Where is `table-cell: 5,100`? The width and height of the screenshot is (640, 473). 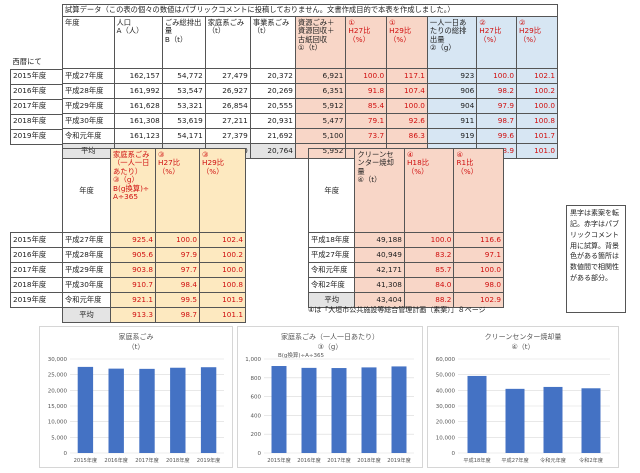
table-cell: 5,100 is located at coordinates (320, 136).